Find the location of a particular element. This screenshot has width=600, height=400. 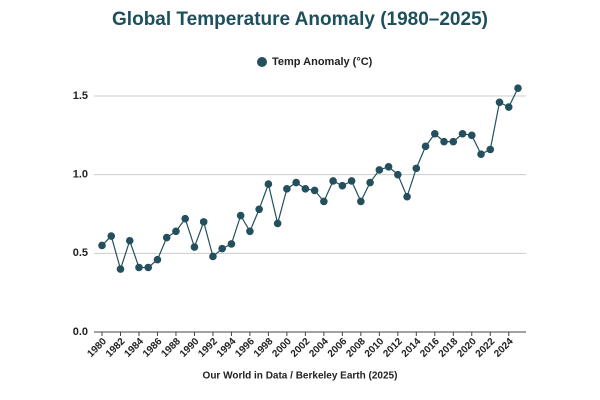

x-tick-label: 2012 is located at coordinates (393, 348).